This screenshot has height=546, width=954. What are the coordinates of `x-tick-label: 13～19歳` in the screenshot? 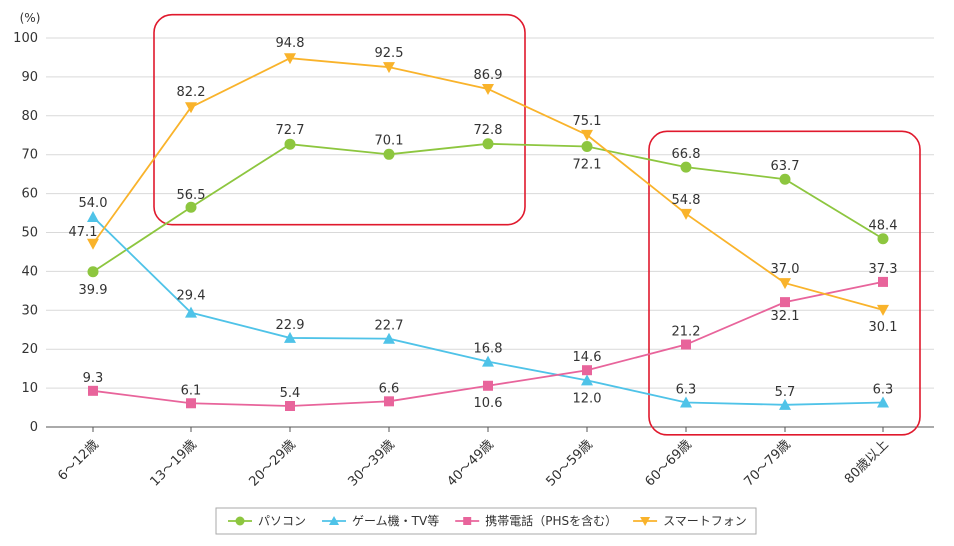 It's located at (173, 463).